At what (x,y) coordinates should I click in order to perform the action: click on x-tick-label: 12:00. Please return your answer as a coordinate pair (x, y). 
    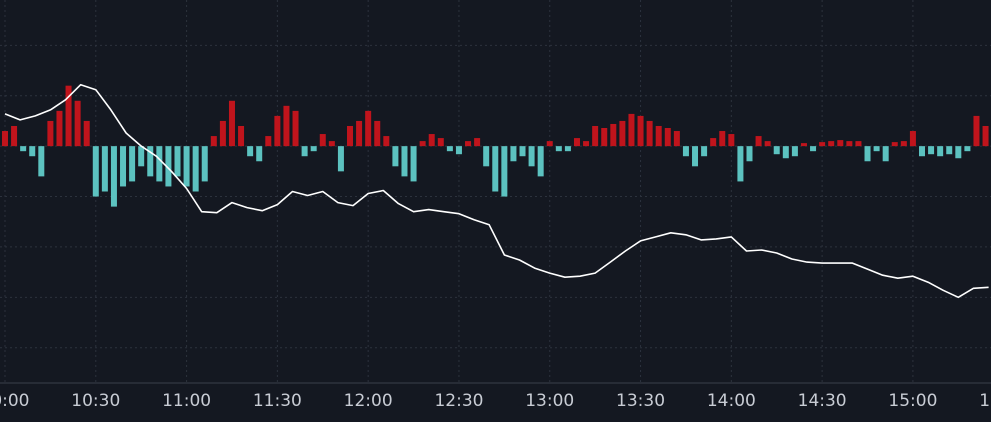
    Looking at the image, I should click on (368, 401).